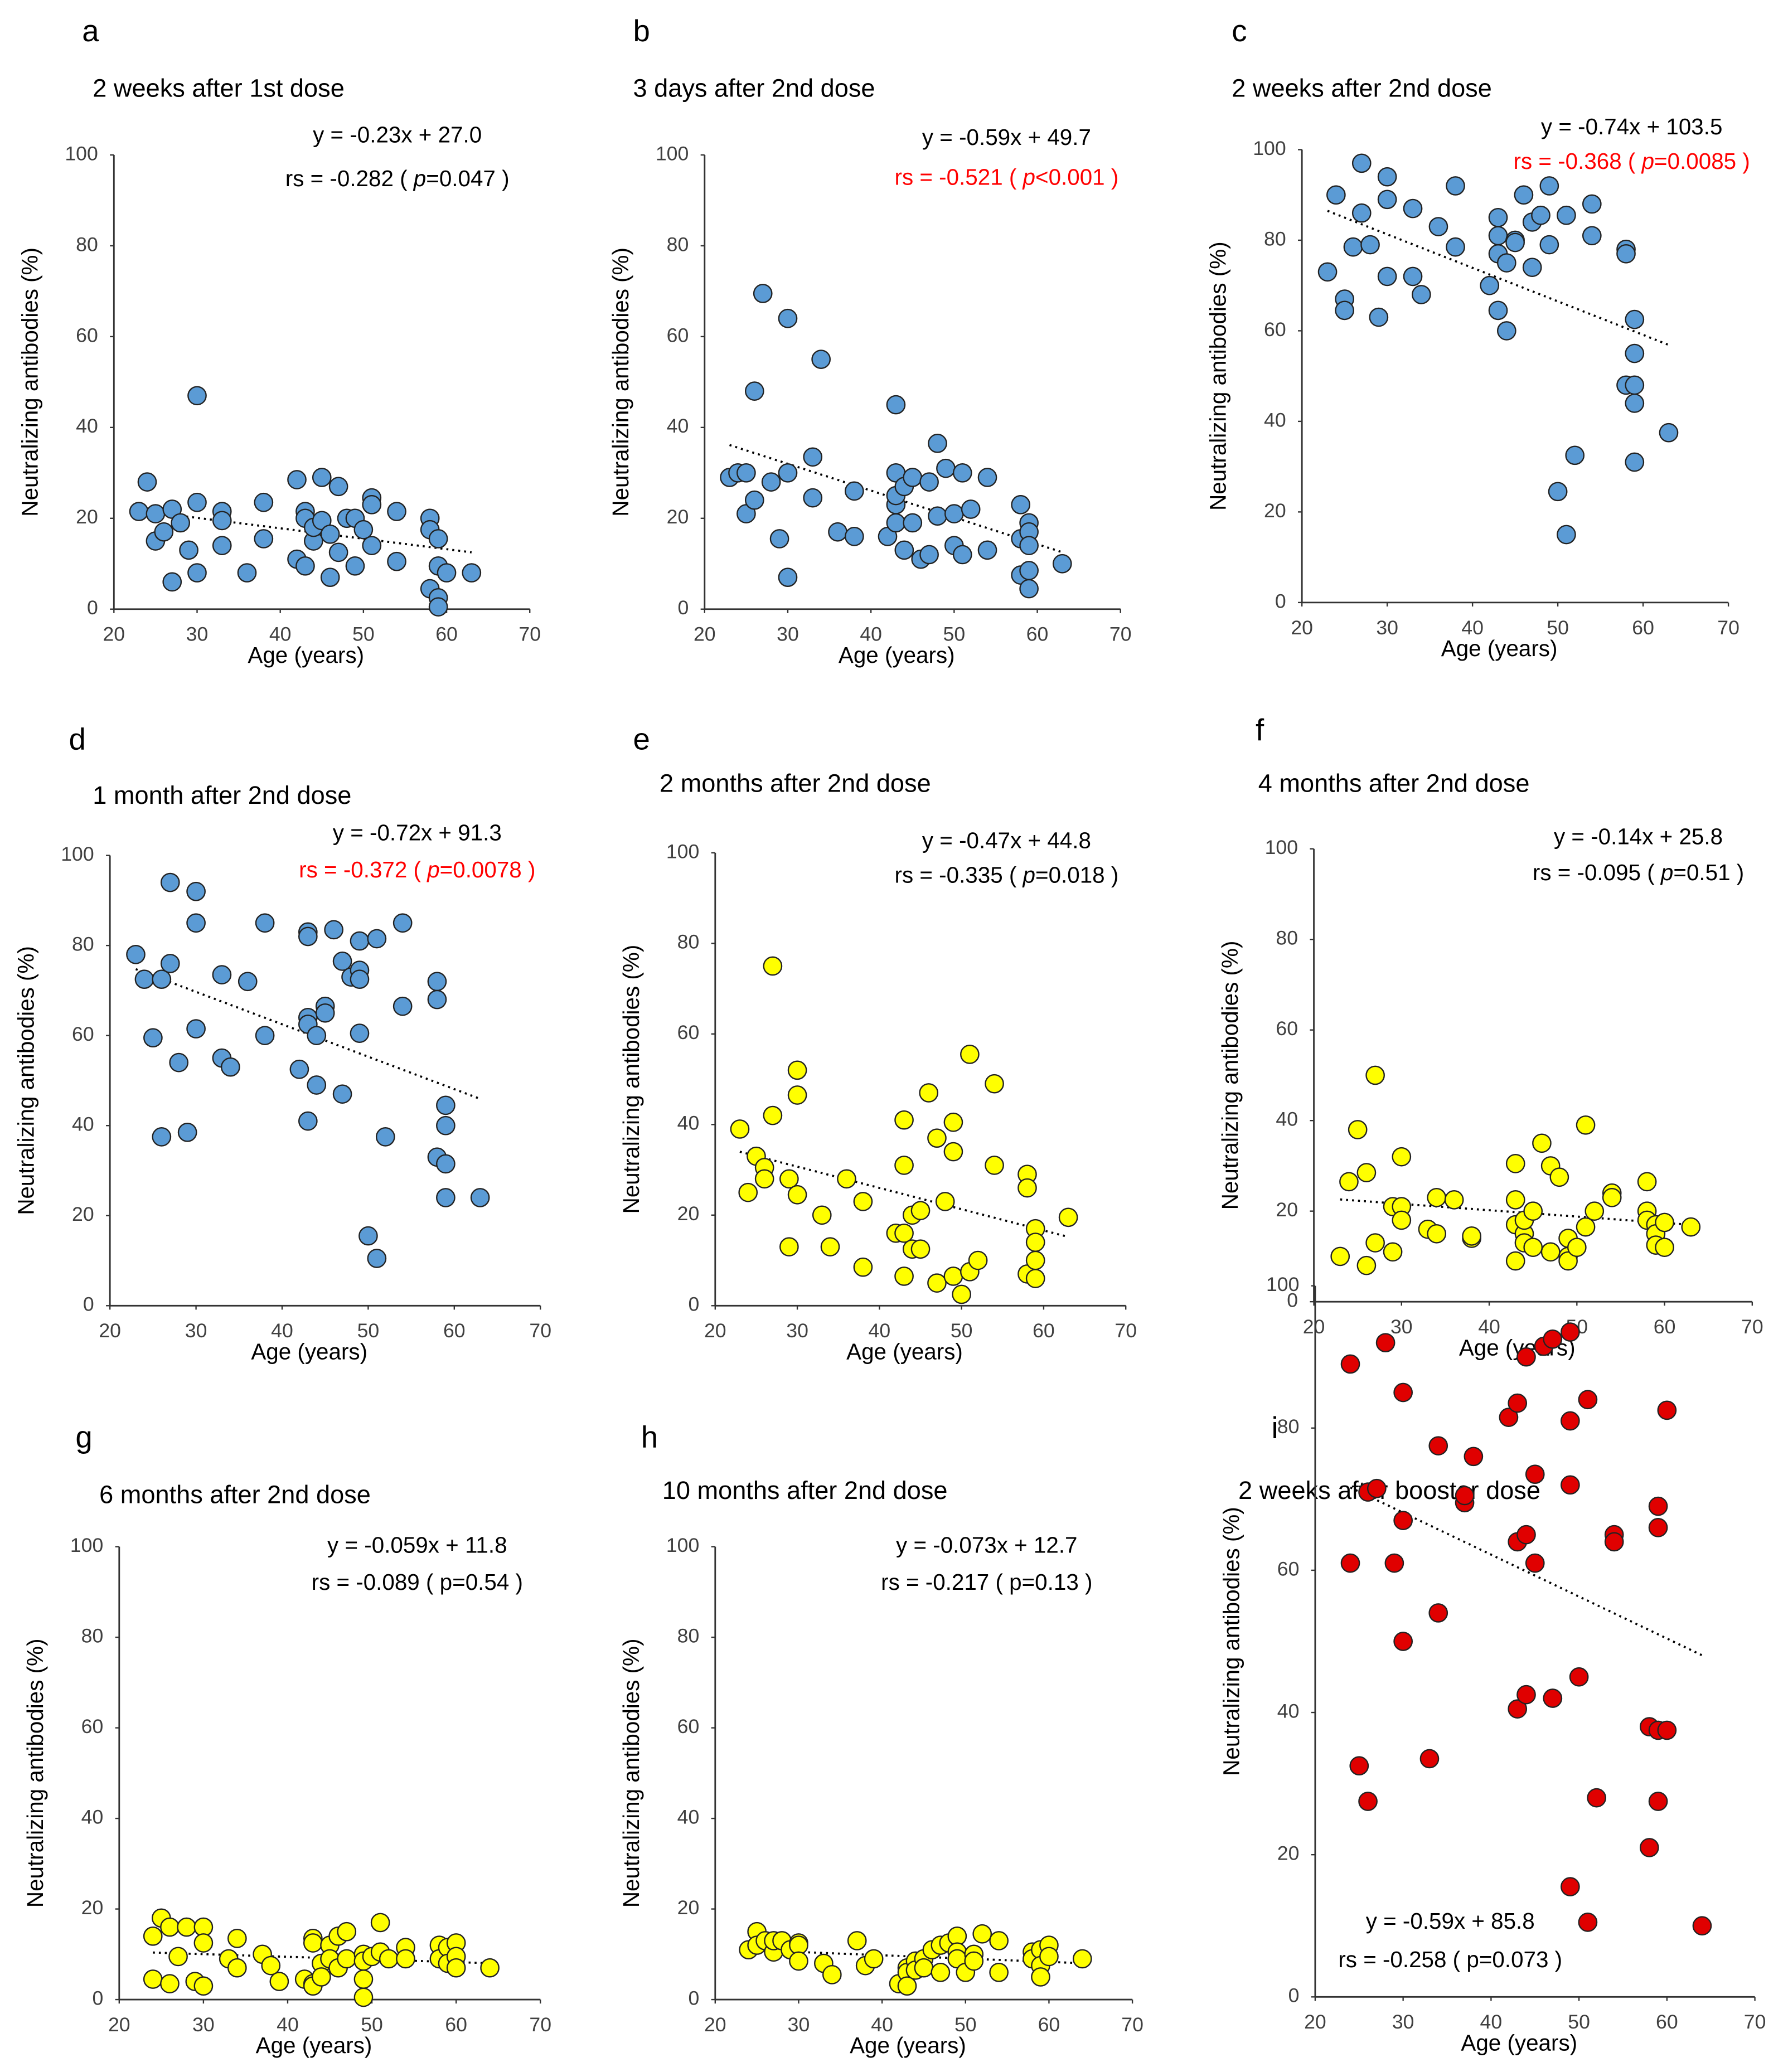 Image resolution: width=1788 pixels, height=2072 pixels. What do you see at coordinates (1597, 872) in the screenshot?
I see `stats-part: rs = -0.095 (` at bounding box center [1597, 872].